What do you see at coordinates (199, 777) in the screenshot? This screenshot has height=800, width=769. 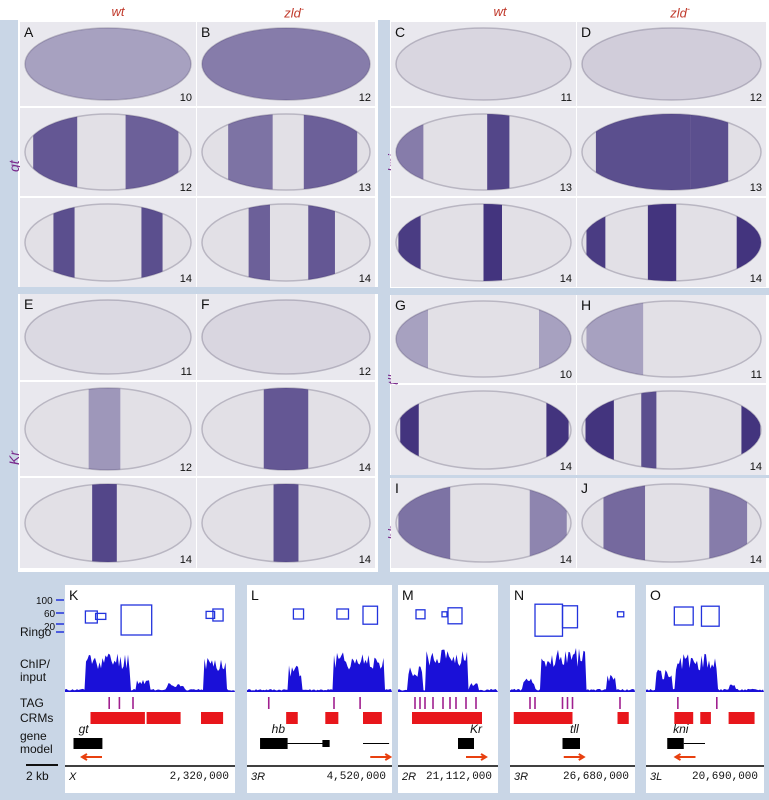 I see `genomic-coordinate: 2,320,000` at bounding box center [199, 777].